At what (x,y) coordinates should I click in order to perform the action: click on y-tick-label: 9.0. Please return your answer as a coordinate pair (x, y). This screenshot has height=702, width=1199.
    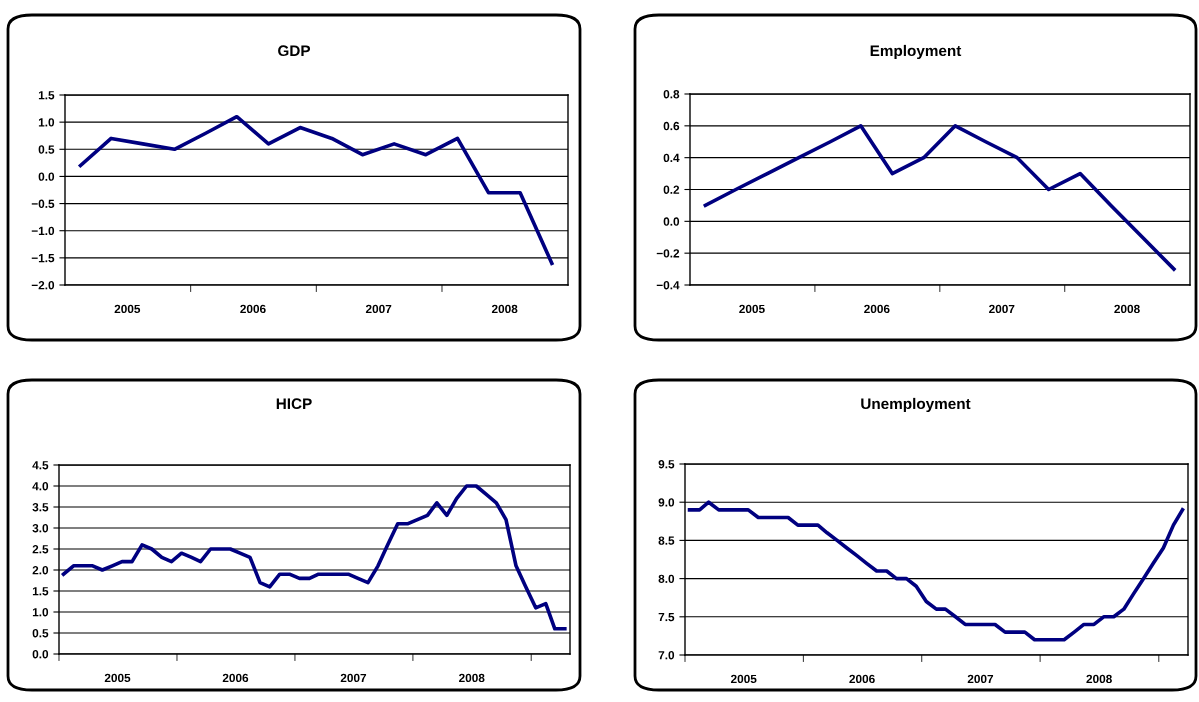
    Looking at the image, I should click on (666, 502).